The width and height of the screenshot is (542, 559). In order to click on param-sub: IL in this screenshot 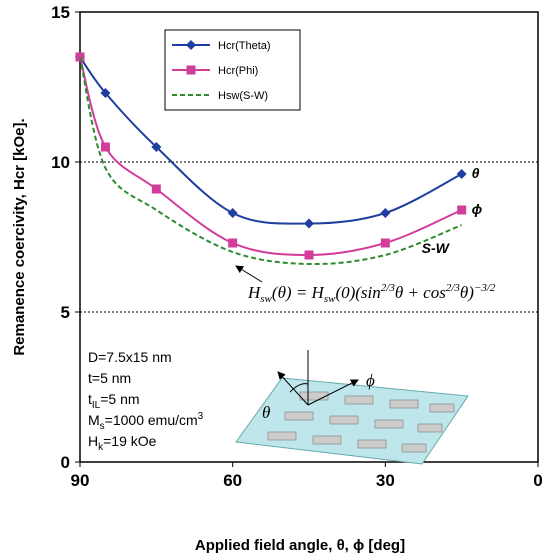, I will do `click(96, 405)`.